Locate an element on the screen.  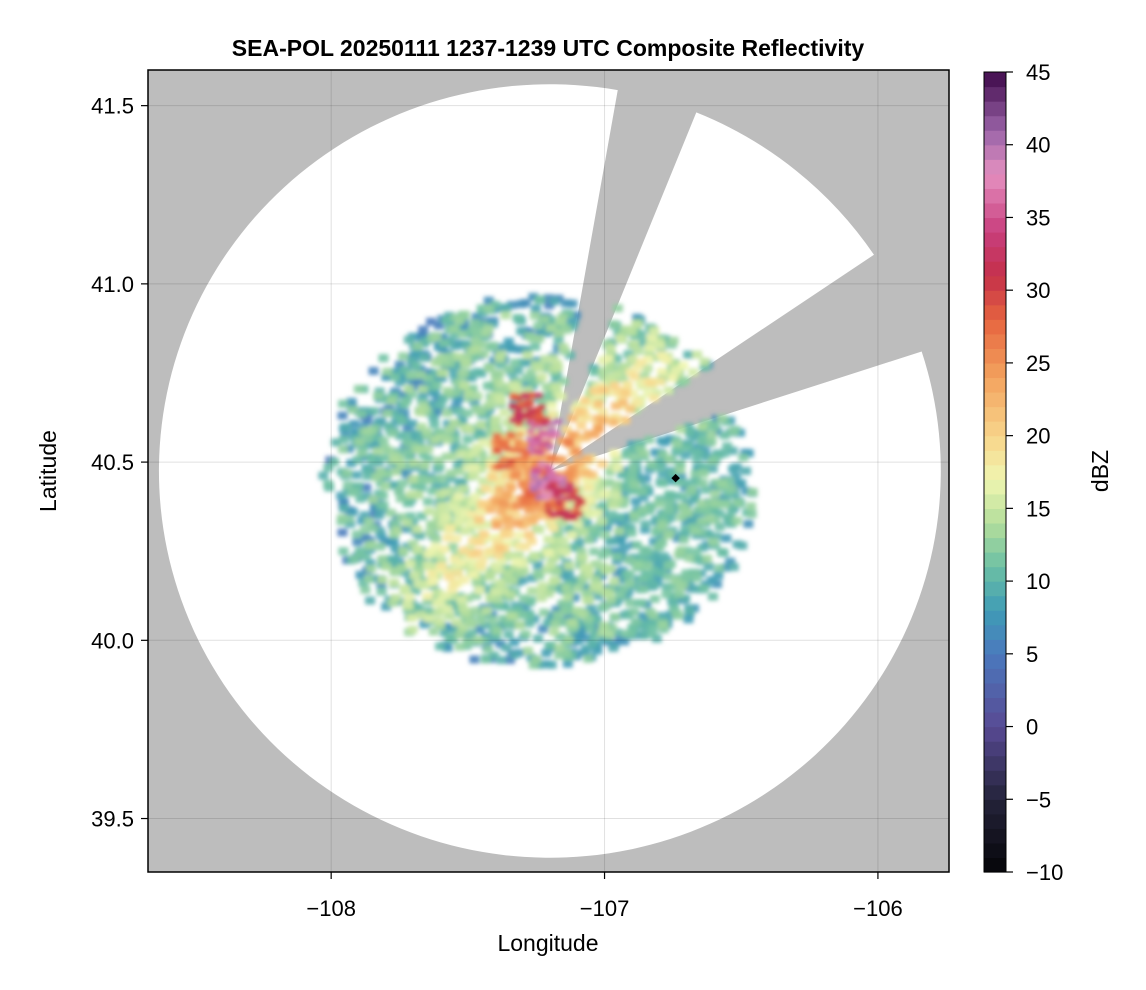
y-axis-ticks: 39.5 40.0 40.5 41.0 41.5 is located at coordinates (119, 463).